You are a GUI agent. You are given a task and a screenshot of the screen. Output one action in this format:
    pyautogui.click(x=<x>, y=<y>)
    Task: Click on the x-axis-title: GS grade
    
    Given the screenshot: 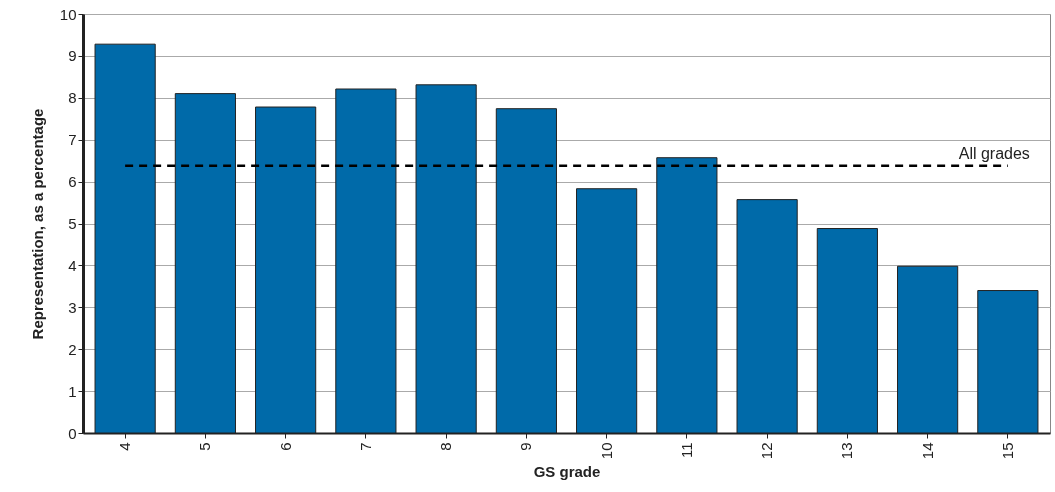 What is the action you would take?
    pyautogui.click(x=567, y=472)
    